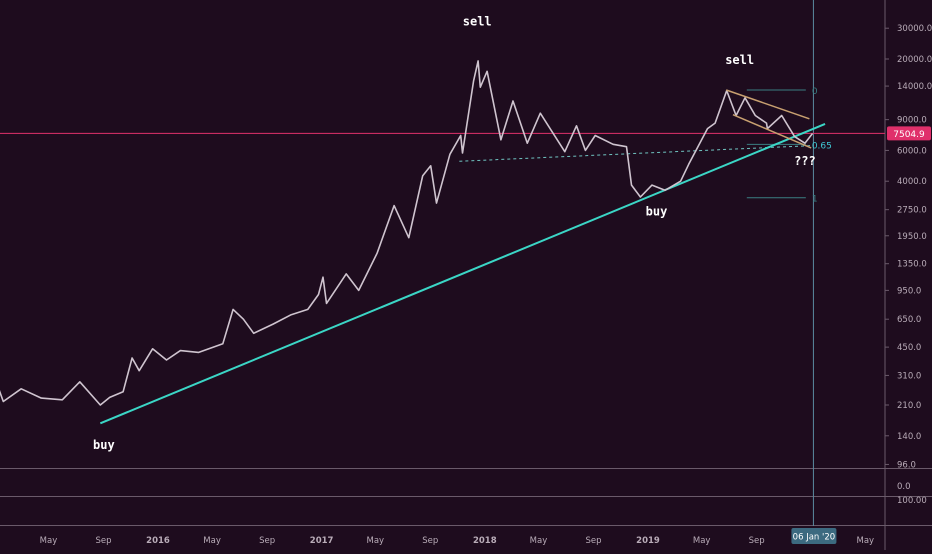  I want to click on fib-level-label: 0.65, so click(822, 146).